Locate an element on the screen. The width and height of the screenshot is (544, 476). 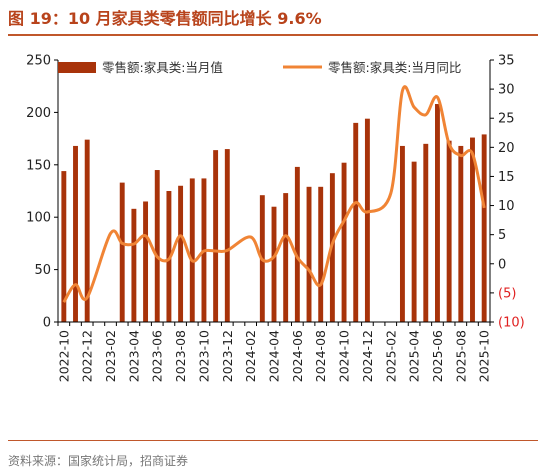
right-tick-label: (10) is located at coordinates (511, 323).